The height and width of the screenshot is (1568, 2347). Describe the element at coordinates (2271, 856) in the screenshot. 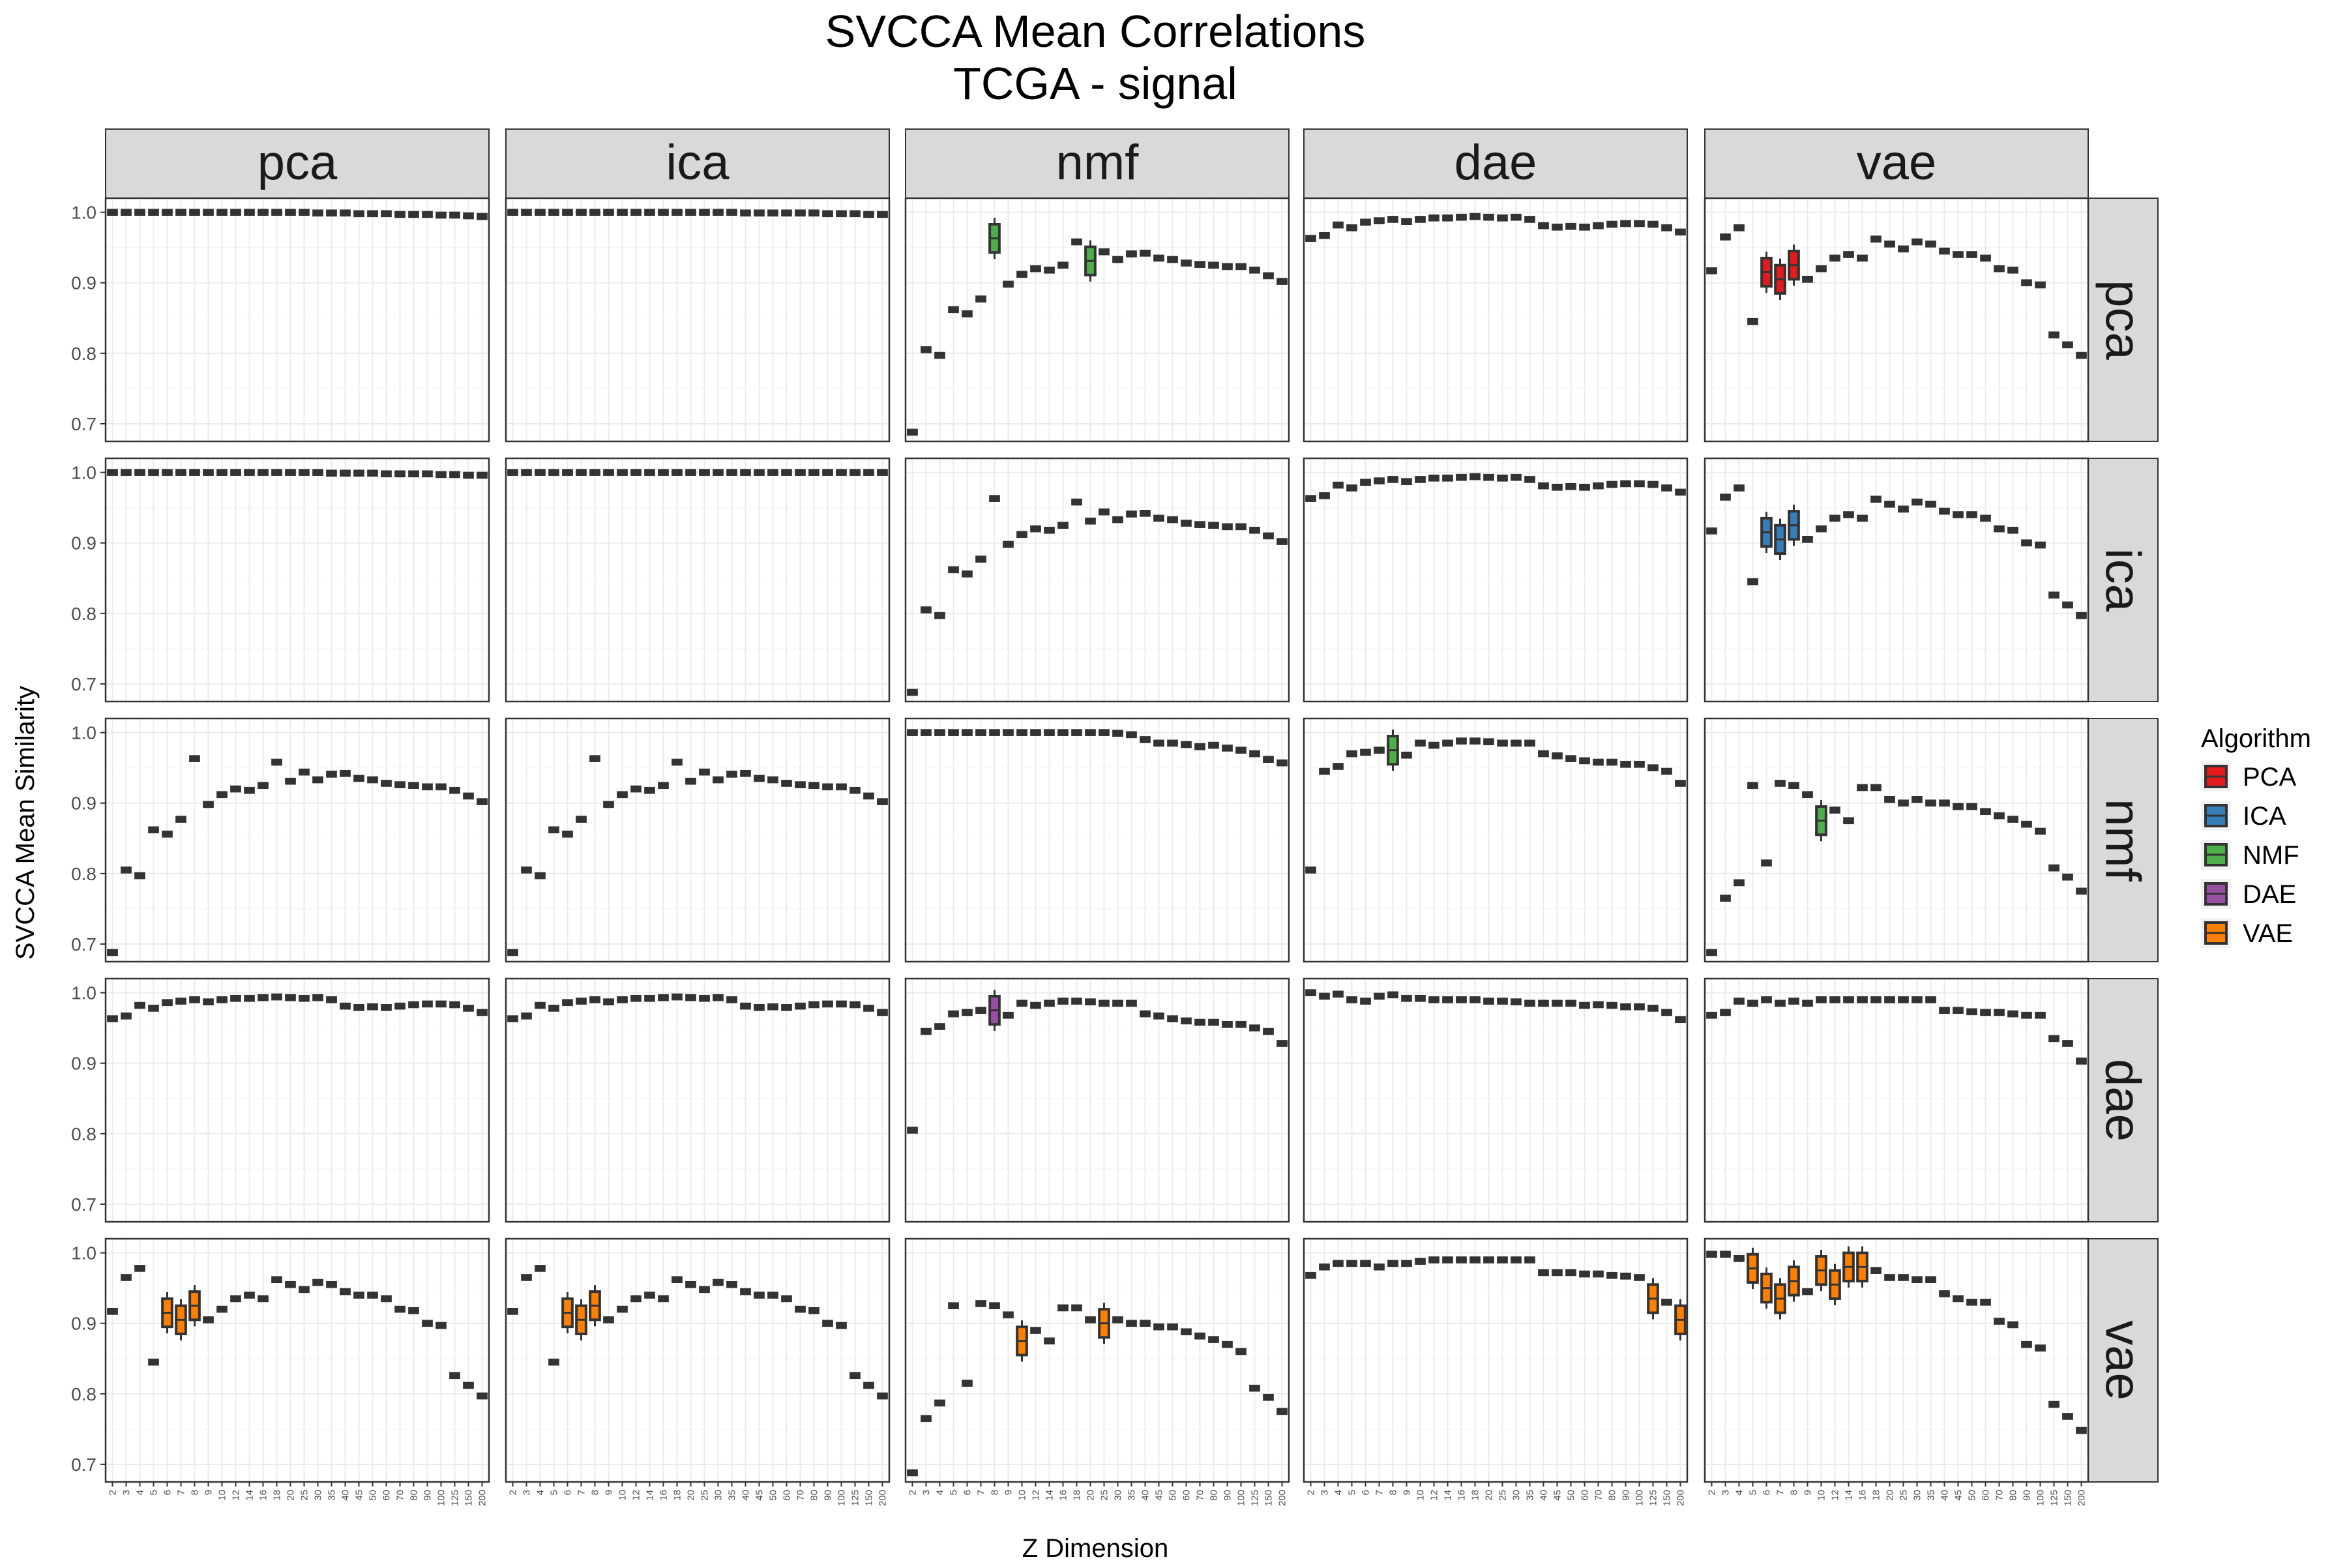

I see `legend-label: NMF` at that location.